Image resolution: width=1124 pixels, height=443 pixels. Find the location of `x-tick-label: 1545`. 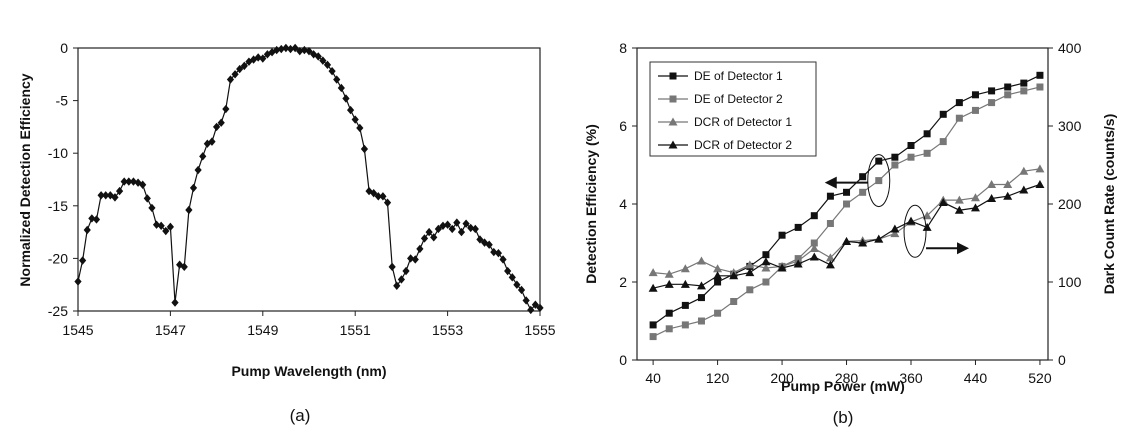

x-tick-label: 1545 is located at coordinates (77, 330).